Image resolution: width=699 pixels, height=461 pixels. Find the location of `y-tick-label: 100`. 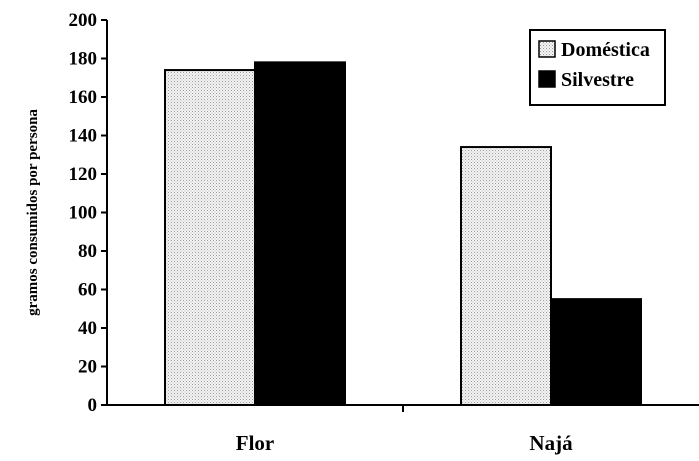

y-tick-label: 100 is located at coordinates (83, 213).